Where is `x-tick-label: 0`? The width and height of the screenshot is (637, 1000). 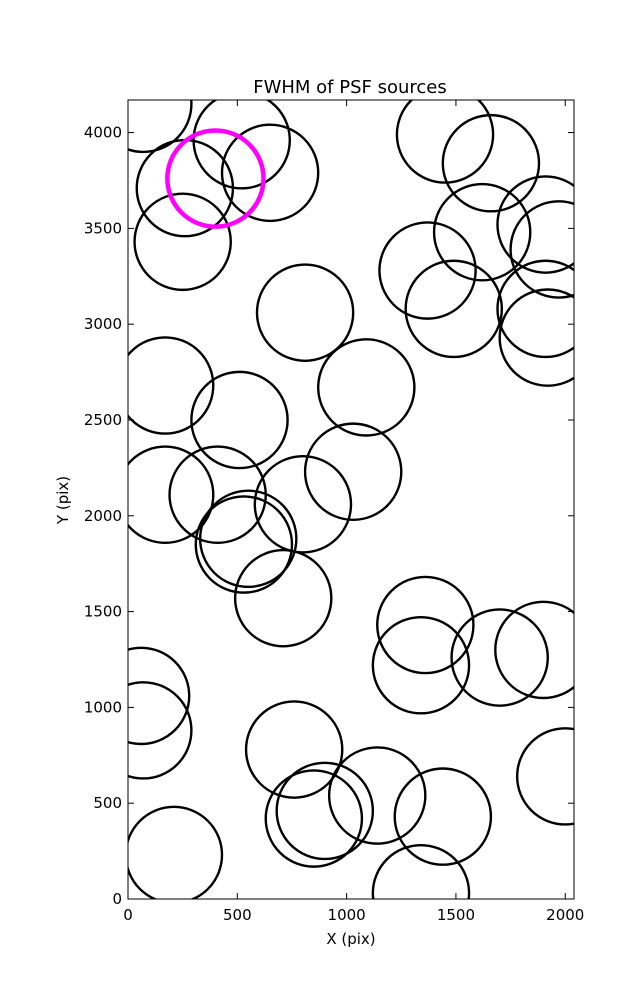
x-tick-label: 0 is located at coordinates (128, 915).